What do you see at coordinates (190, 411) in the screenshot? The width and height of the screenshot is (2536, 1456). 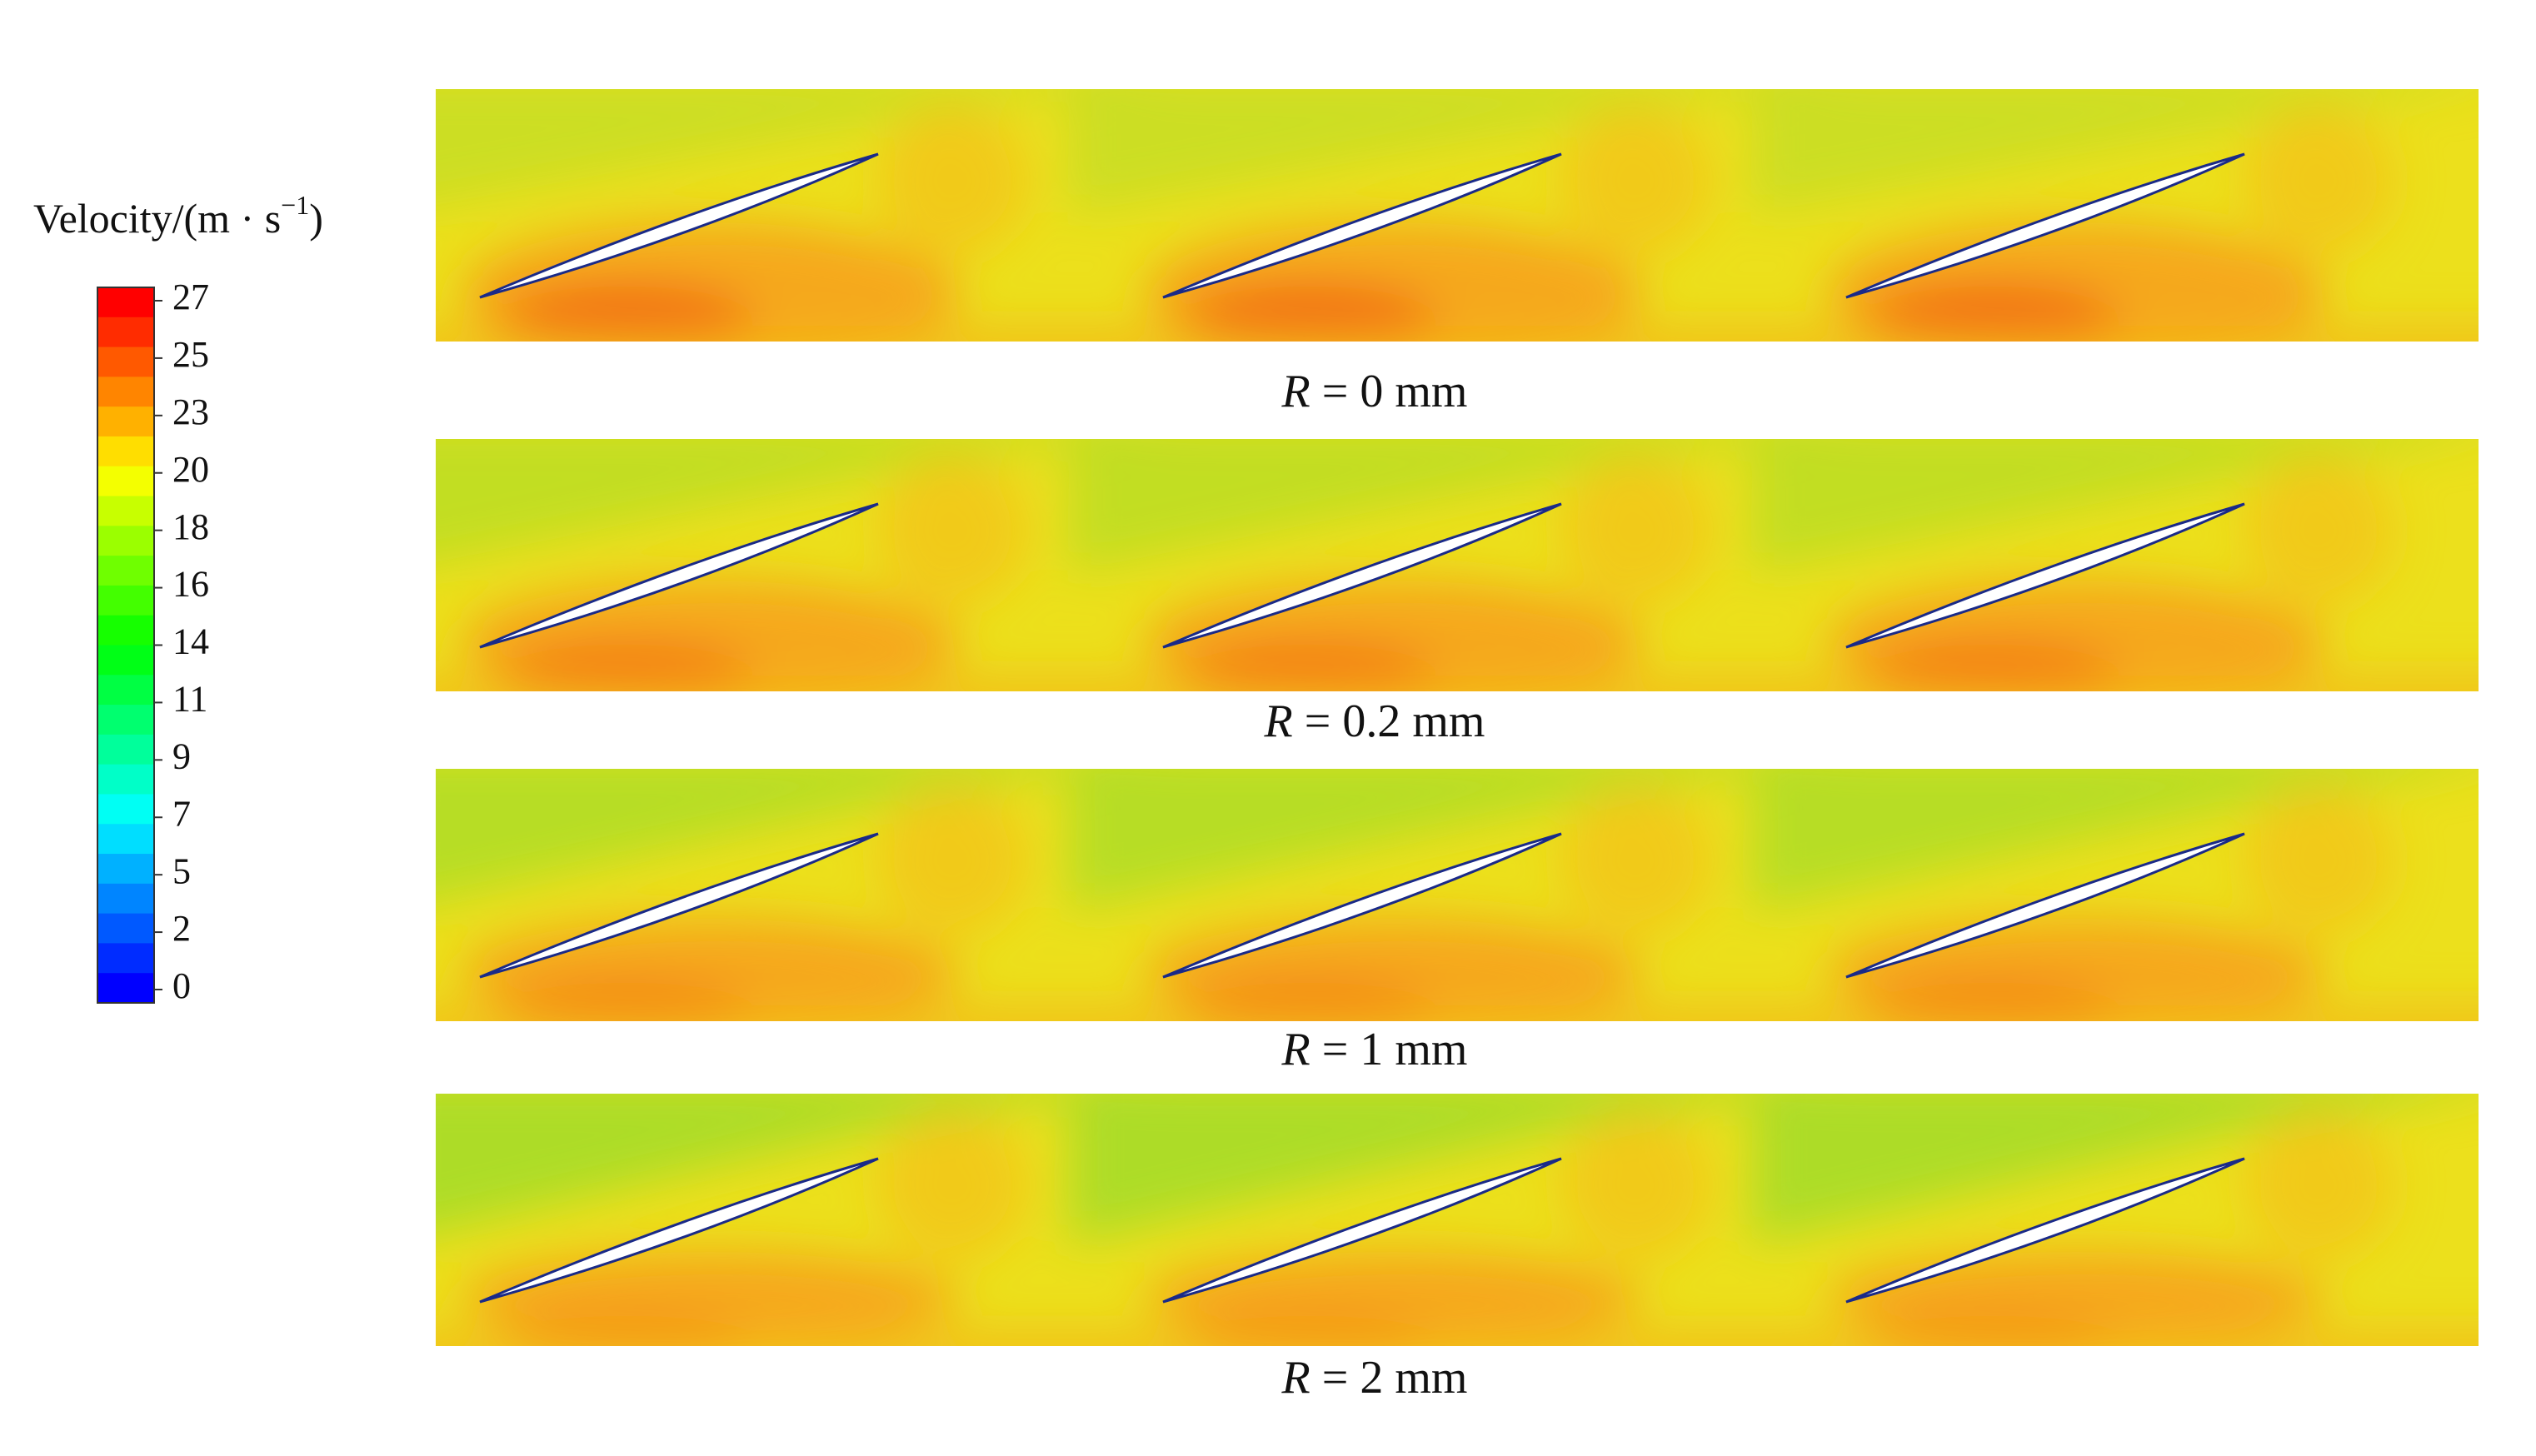 I see `colorbar-tick-label: 23` at bounding box center [190, 411].